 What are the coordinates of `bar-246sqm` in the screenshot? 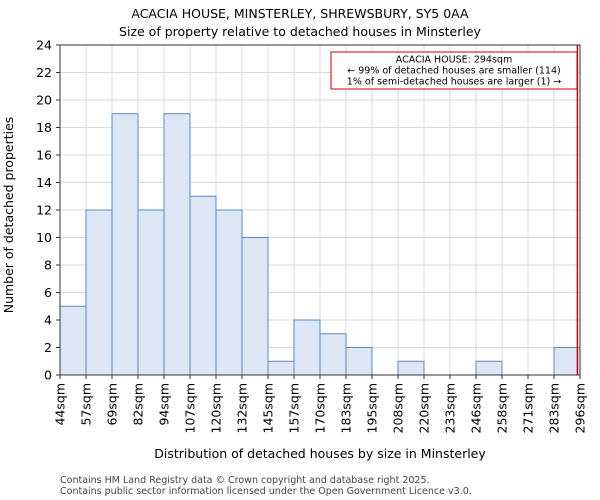 It's located at (489, 368).